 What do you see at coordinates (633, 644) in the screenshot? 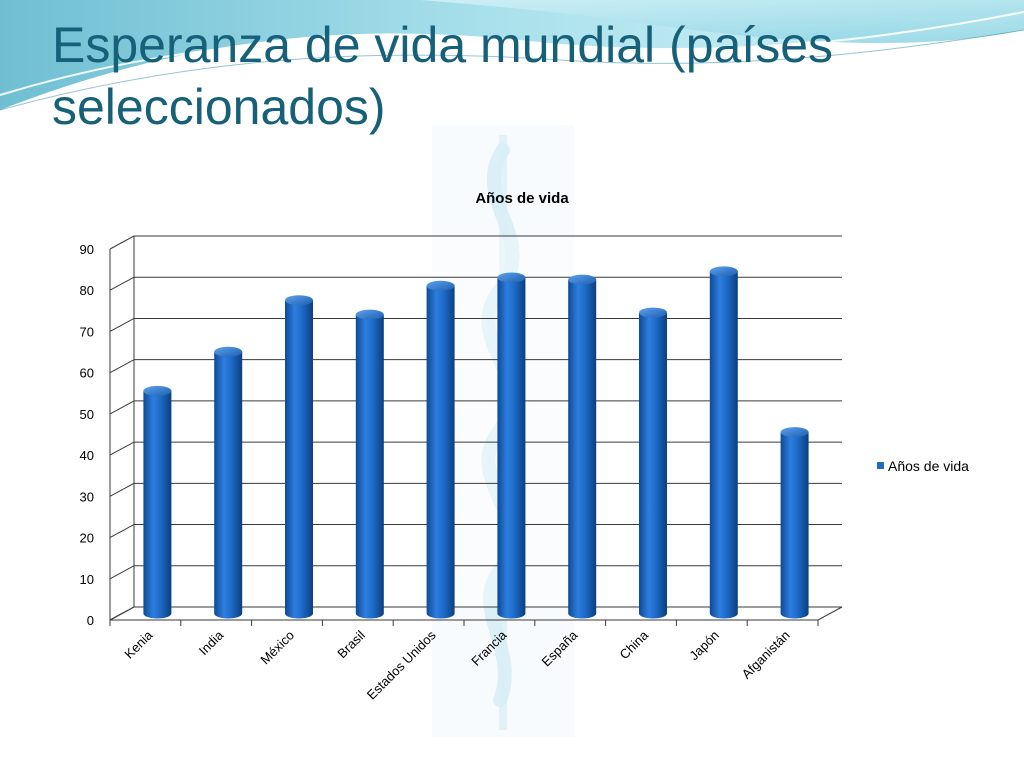
I see `x-tick-label: China` at bounding box center [633, 644].